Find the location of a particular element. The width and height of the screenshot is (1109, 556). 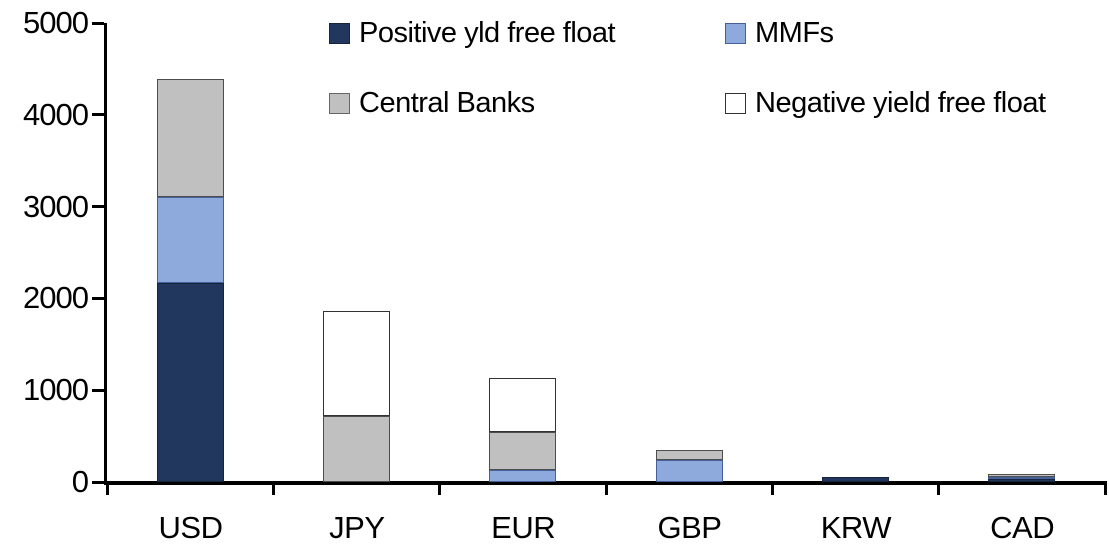

legend-item-0: Positive yld free float is located at coordinates (527, 32).